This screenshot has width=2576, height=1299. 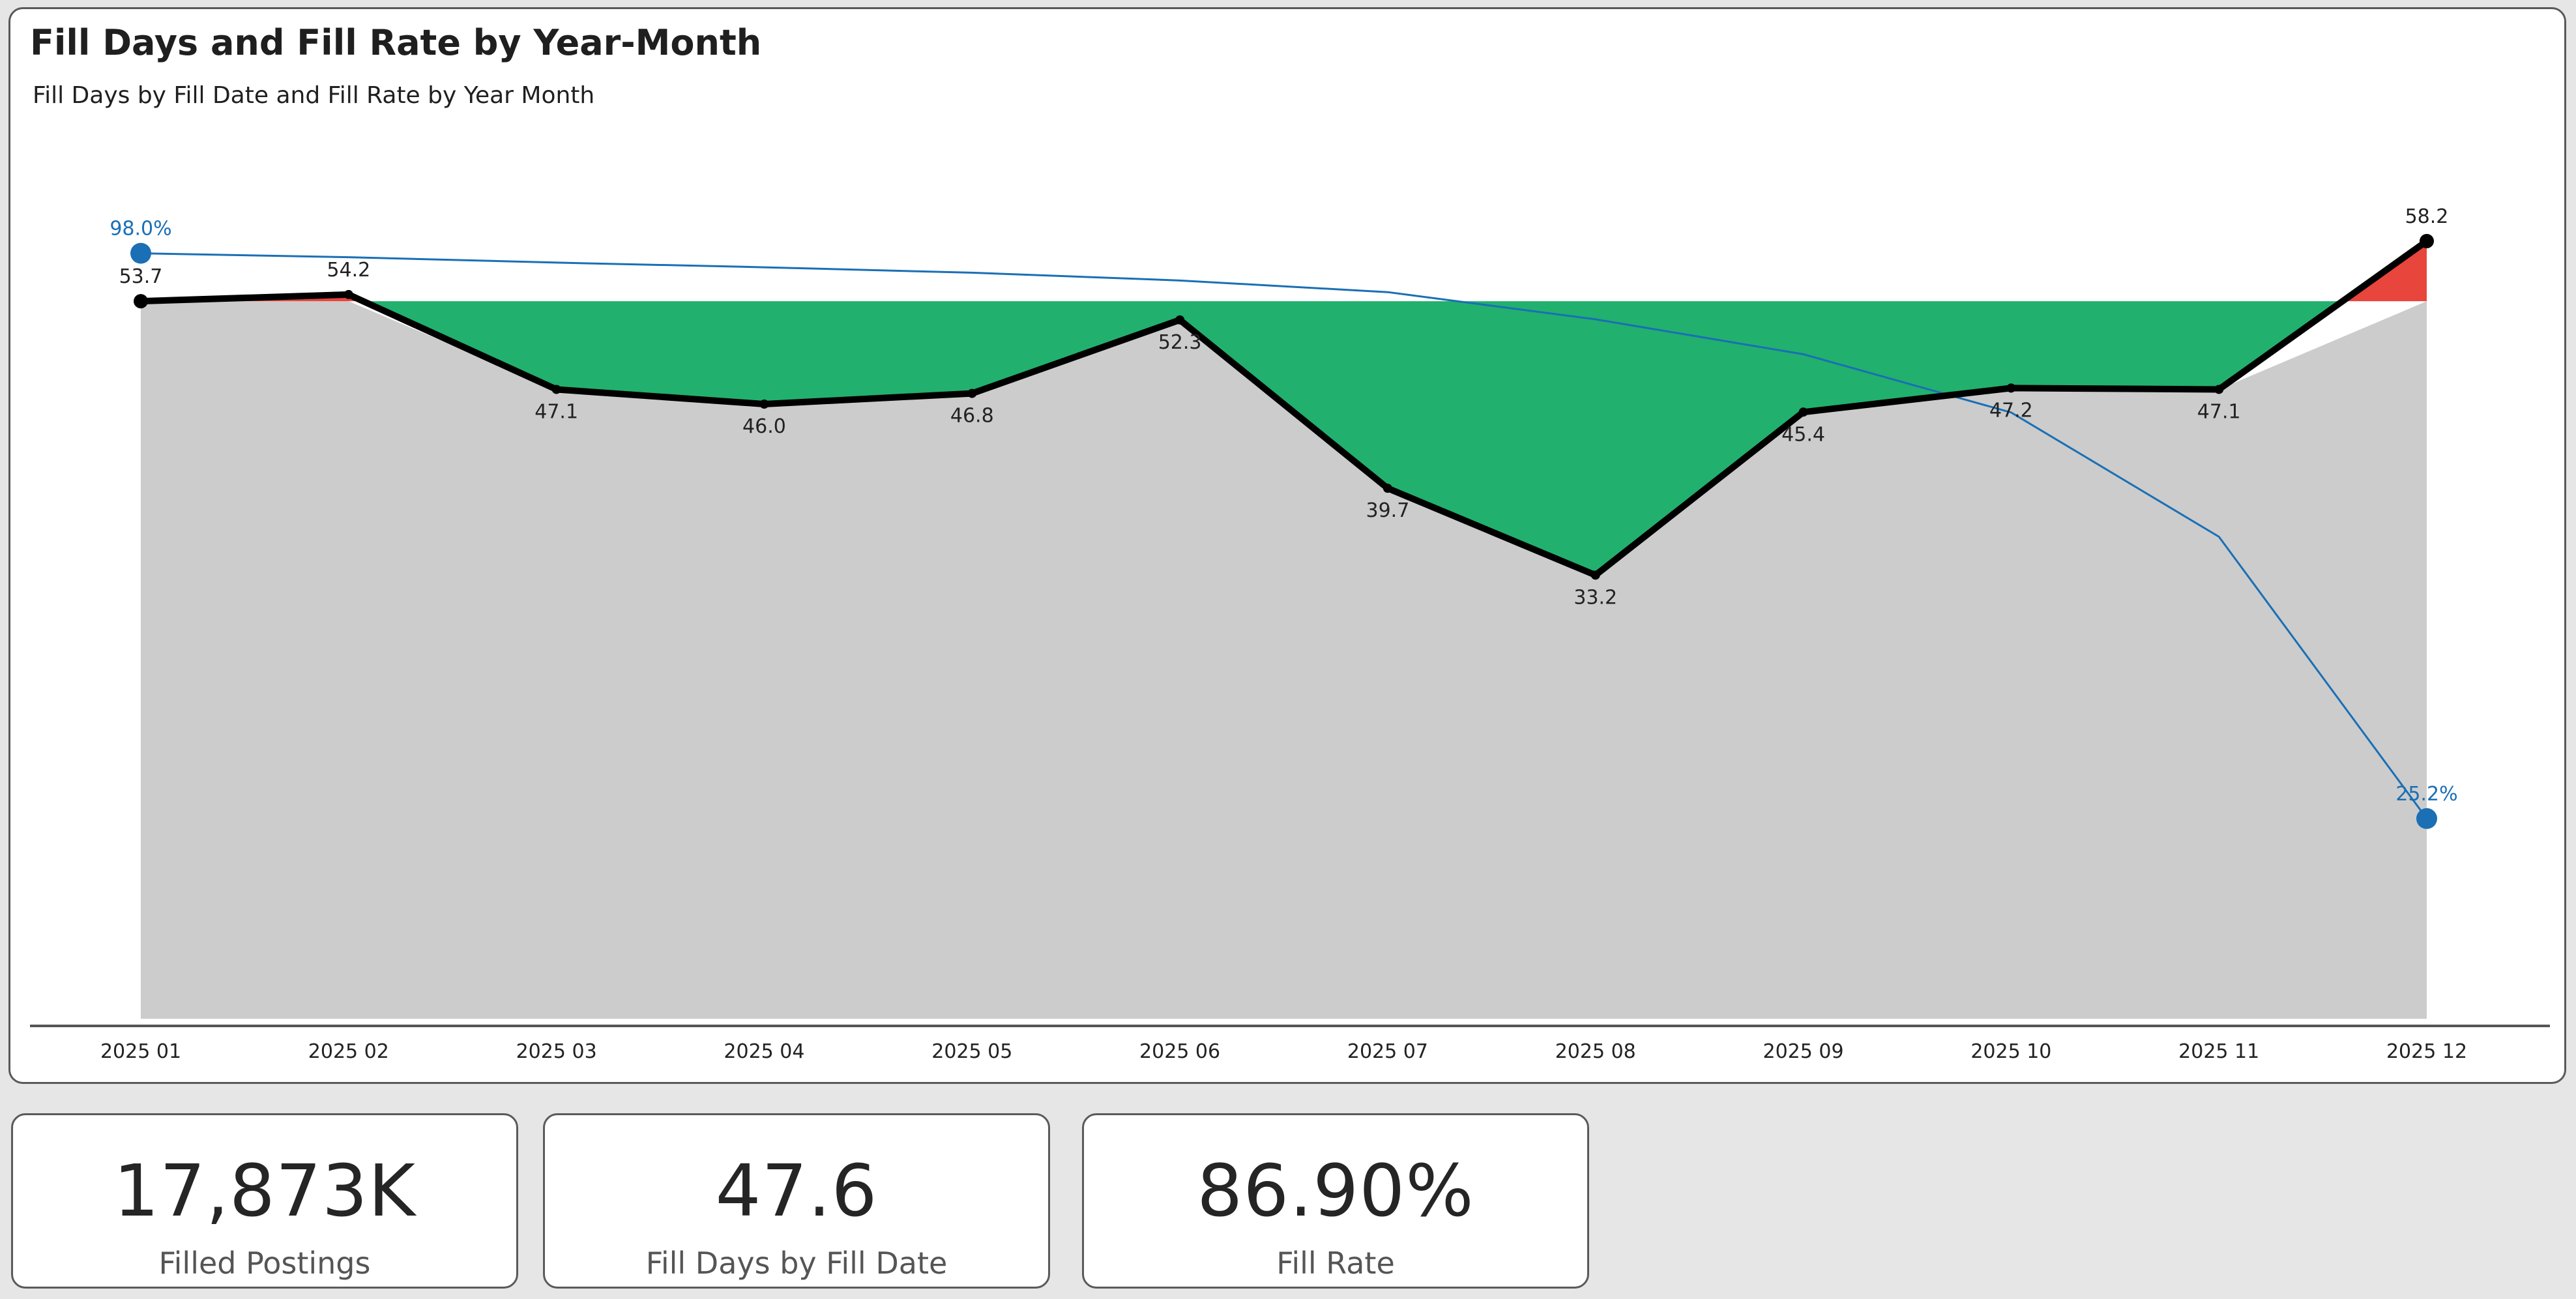 What do you see at coordinates (1803, 434) in the screenshot?
I see `fill-days-data-label: 45.4` at bounding box center [1803, 434].